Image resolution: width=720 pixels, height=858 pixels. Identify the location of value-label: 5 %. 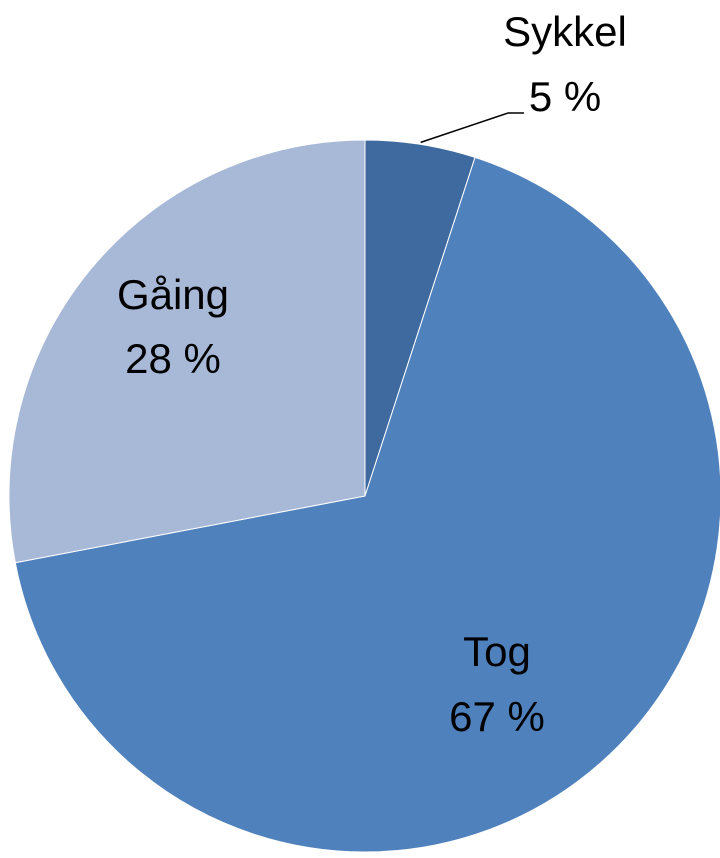
(565, 96).